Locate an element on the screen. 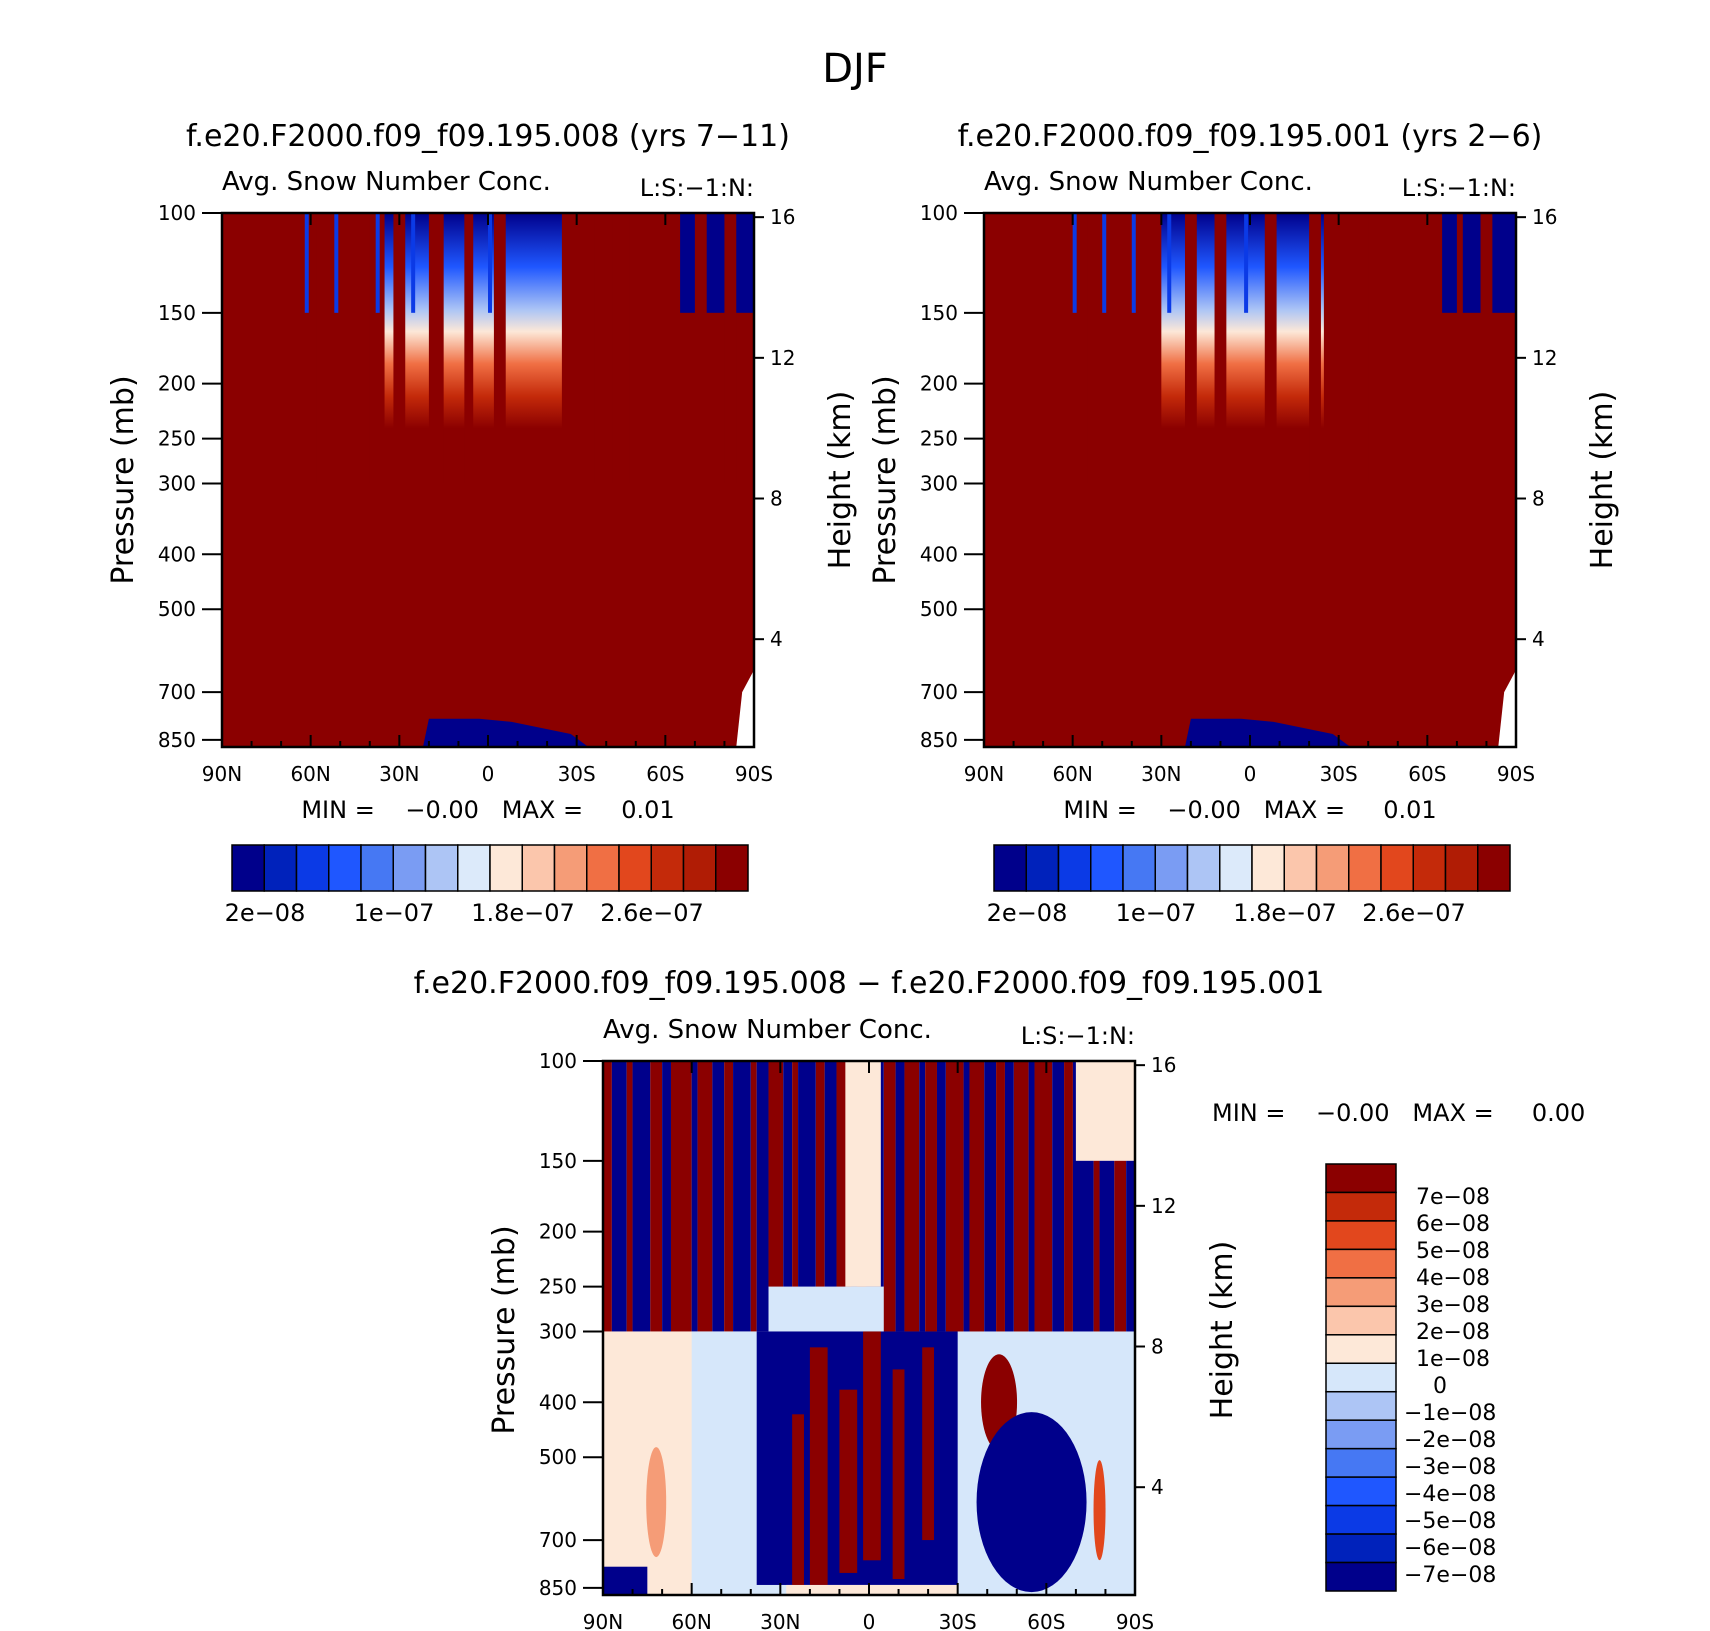  panel-2-x-tick-label: 30S is located at coordinates (1339, 774).